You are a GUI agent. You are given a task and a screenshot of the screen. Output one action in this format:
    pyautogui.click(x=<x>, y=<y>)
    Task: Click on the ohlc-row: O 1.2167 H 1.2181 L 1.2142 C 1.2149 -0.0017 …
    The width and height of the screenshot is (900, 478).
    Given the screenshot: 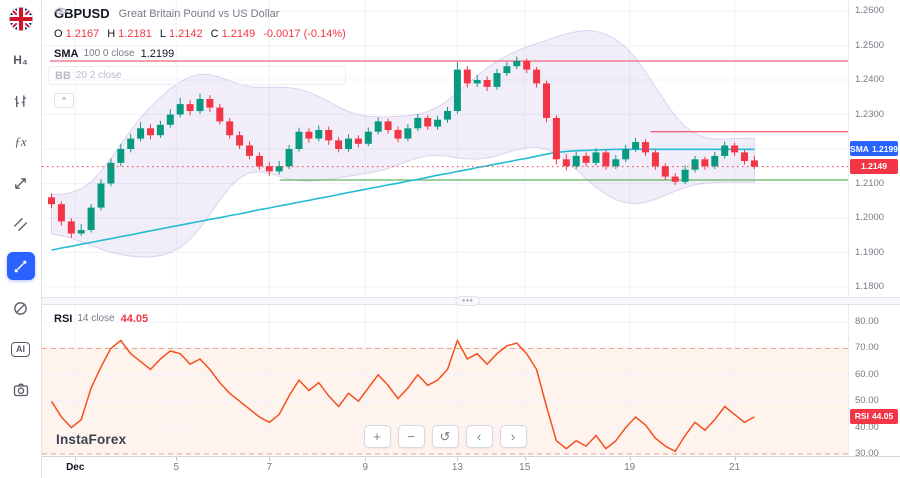 What is the action you would take?
    pyautogui.click(x=200, y=33)
    